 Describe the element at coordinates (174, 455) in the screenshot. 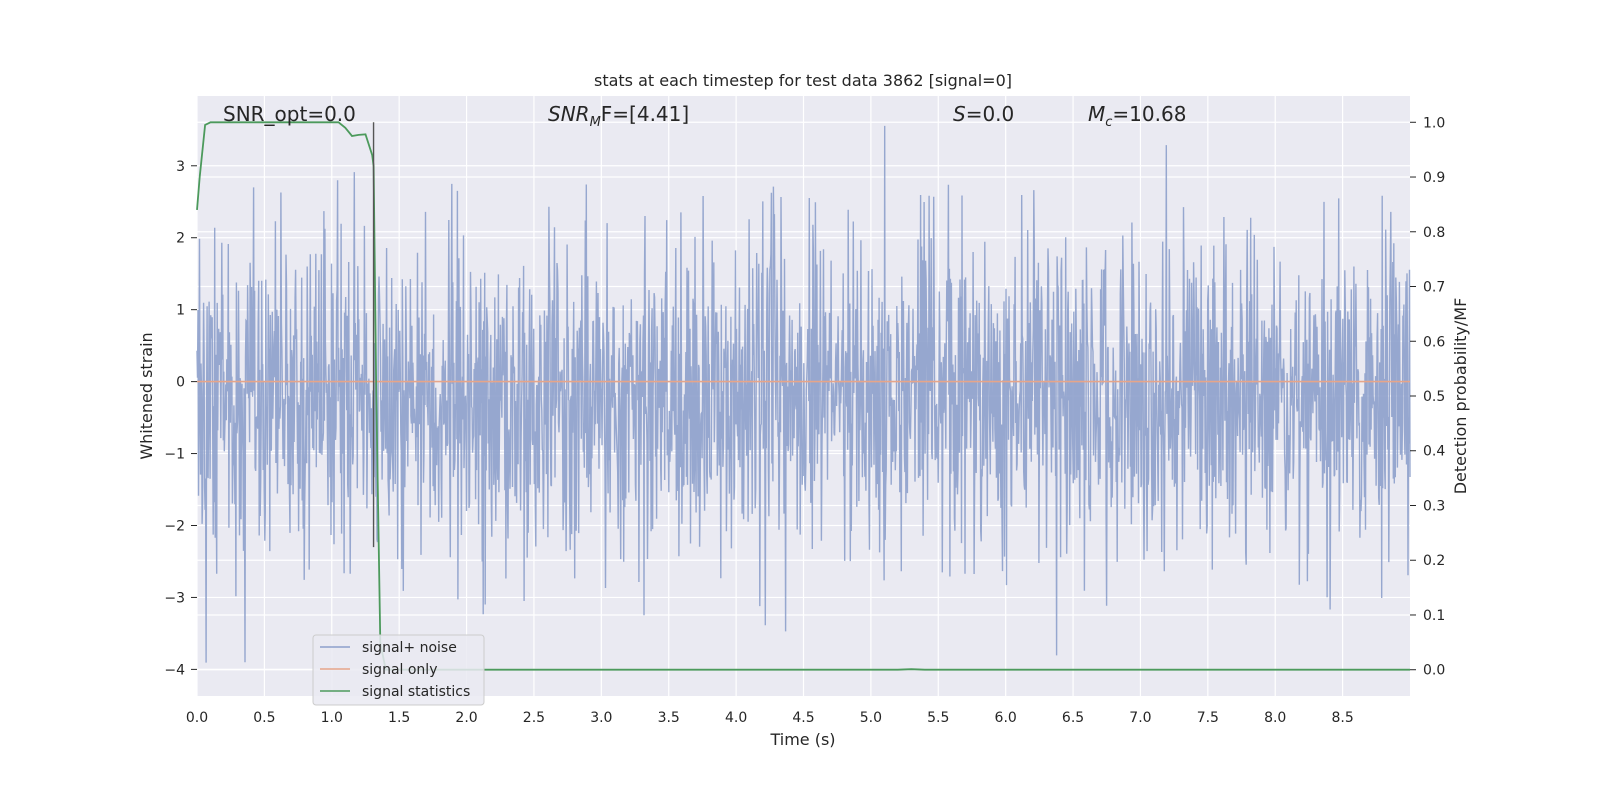

I see `y-left-tick-label: −1` at that location.